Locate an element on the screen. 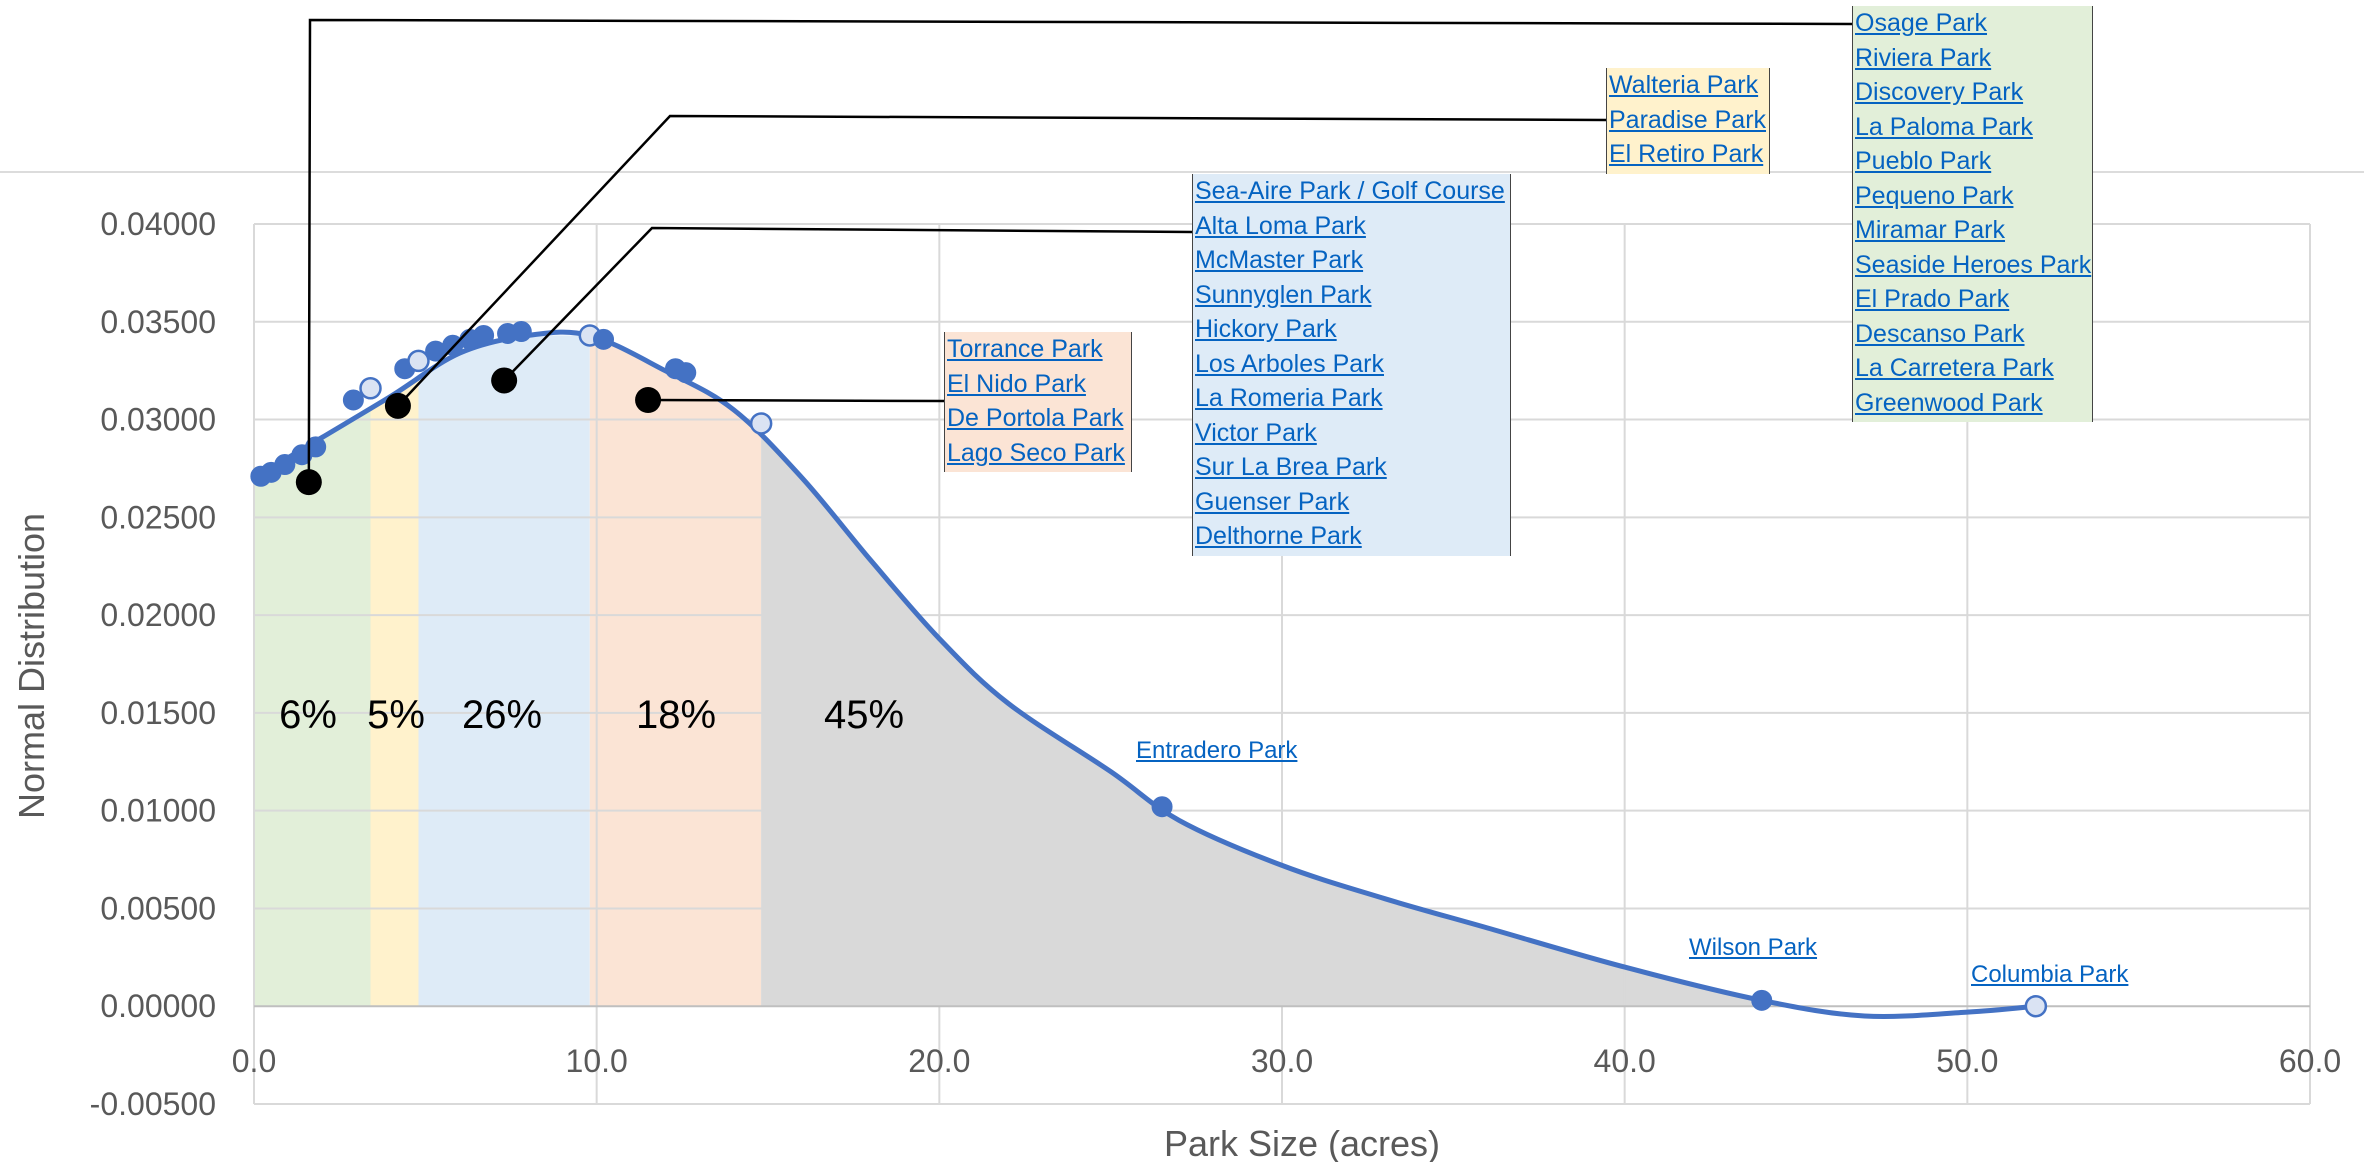 Image resolution: width=2364 pixels, height=1162 pixels. x-tick-label: 60.0 is located at coordinates (2310, 1061).